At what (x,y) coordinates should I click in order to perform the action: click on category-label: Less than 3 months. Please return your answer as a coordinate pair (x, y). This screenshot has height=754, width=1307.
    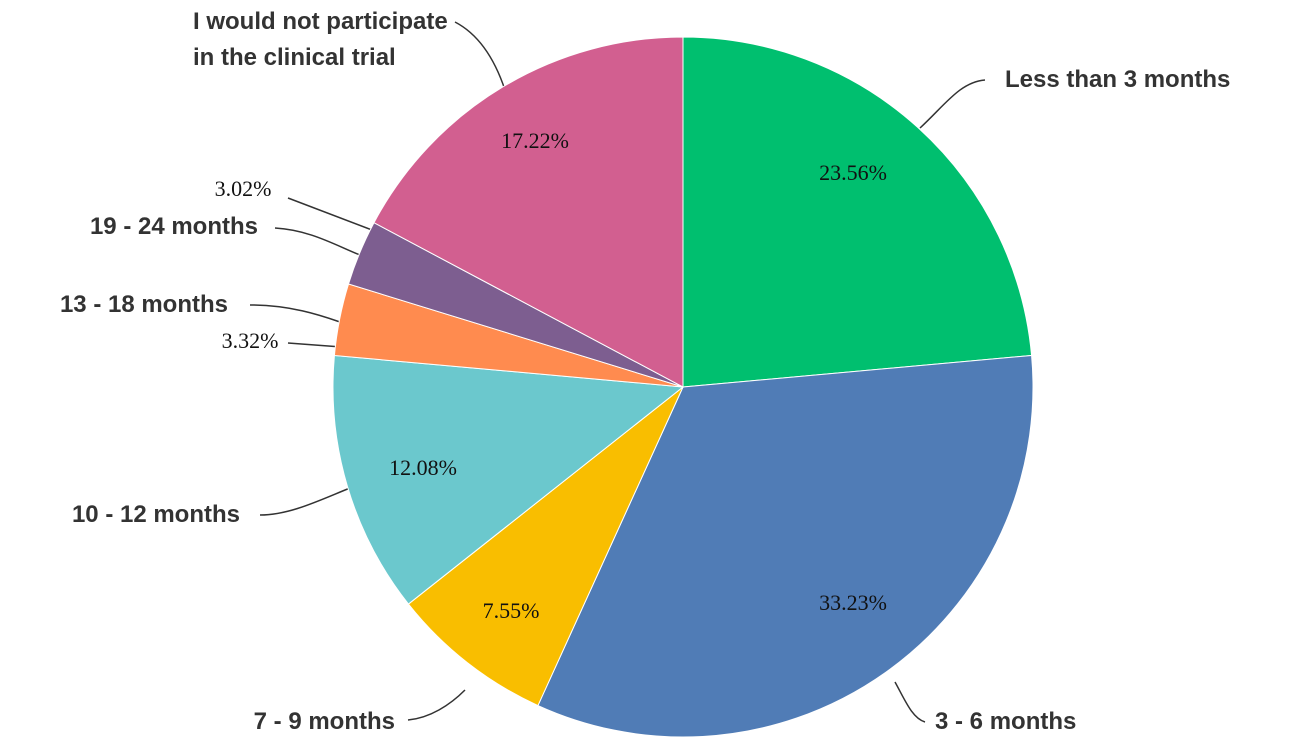
    Looking at the image, I should click on (1118, 79).